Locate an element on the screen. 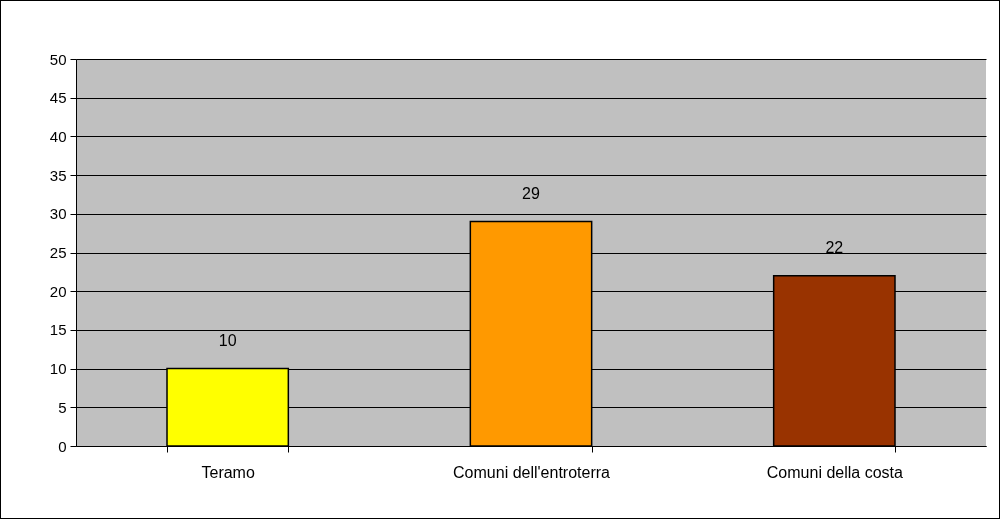 Image resolution: width=1002 pixels, height=521 pixels. y-tick-label: 20 is located at coordinates (58, 291).